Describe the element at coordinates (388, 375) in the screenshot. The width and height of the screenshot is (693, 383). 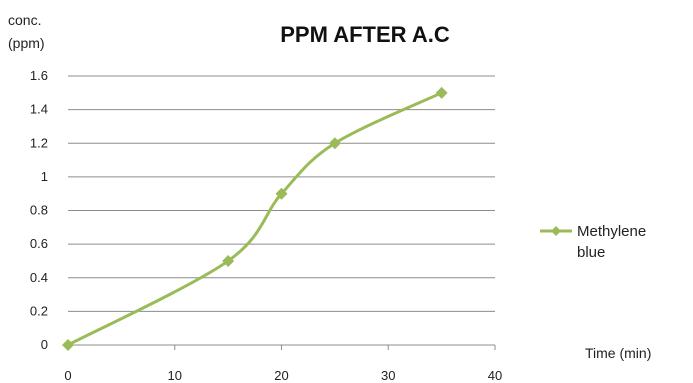
I see `x-tick-label: 30` at that location.